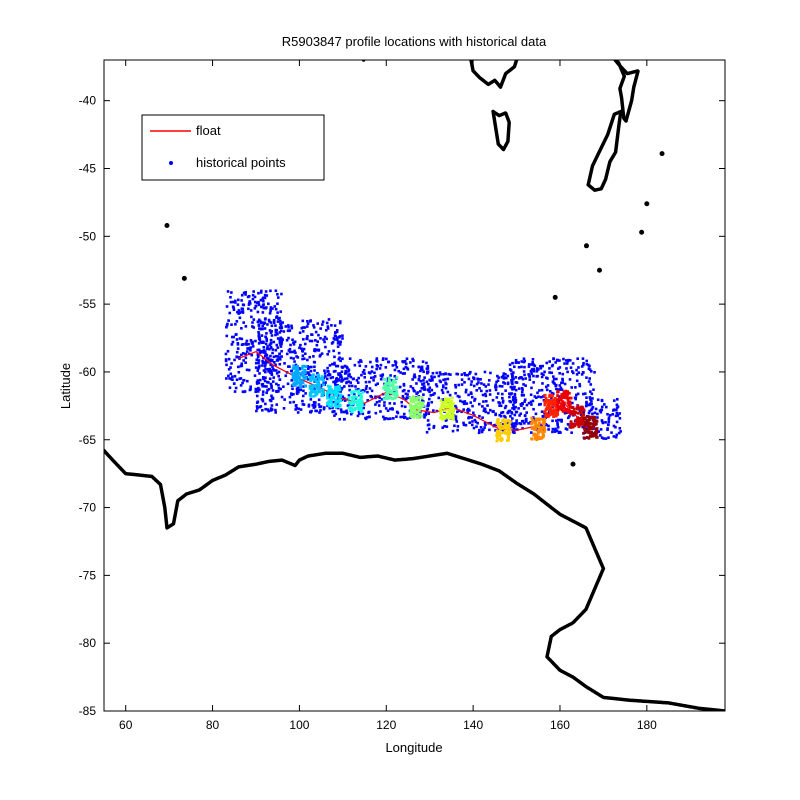  Describe the element at coordinates (573, 464) in the screenshot. I see `island-balleny` at that location.